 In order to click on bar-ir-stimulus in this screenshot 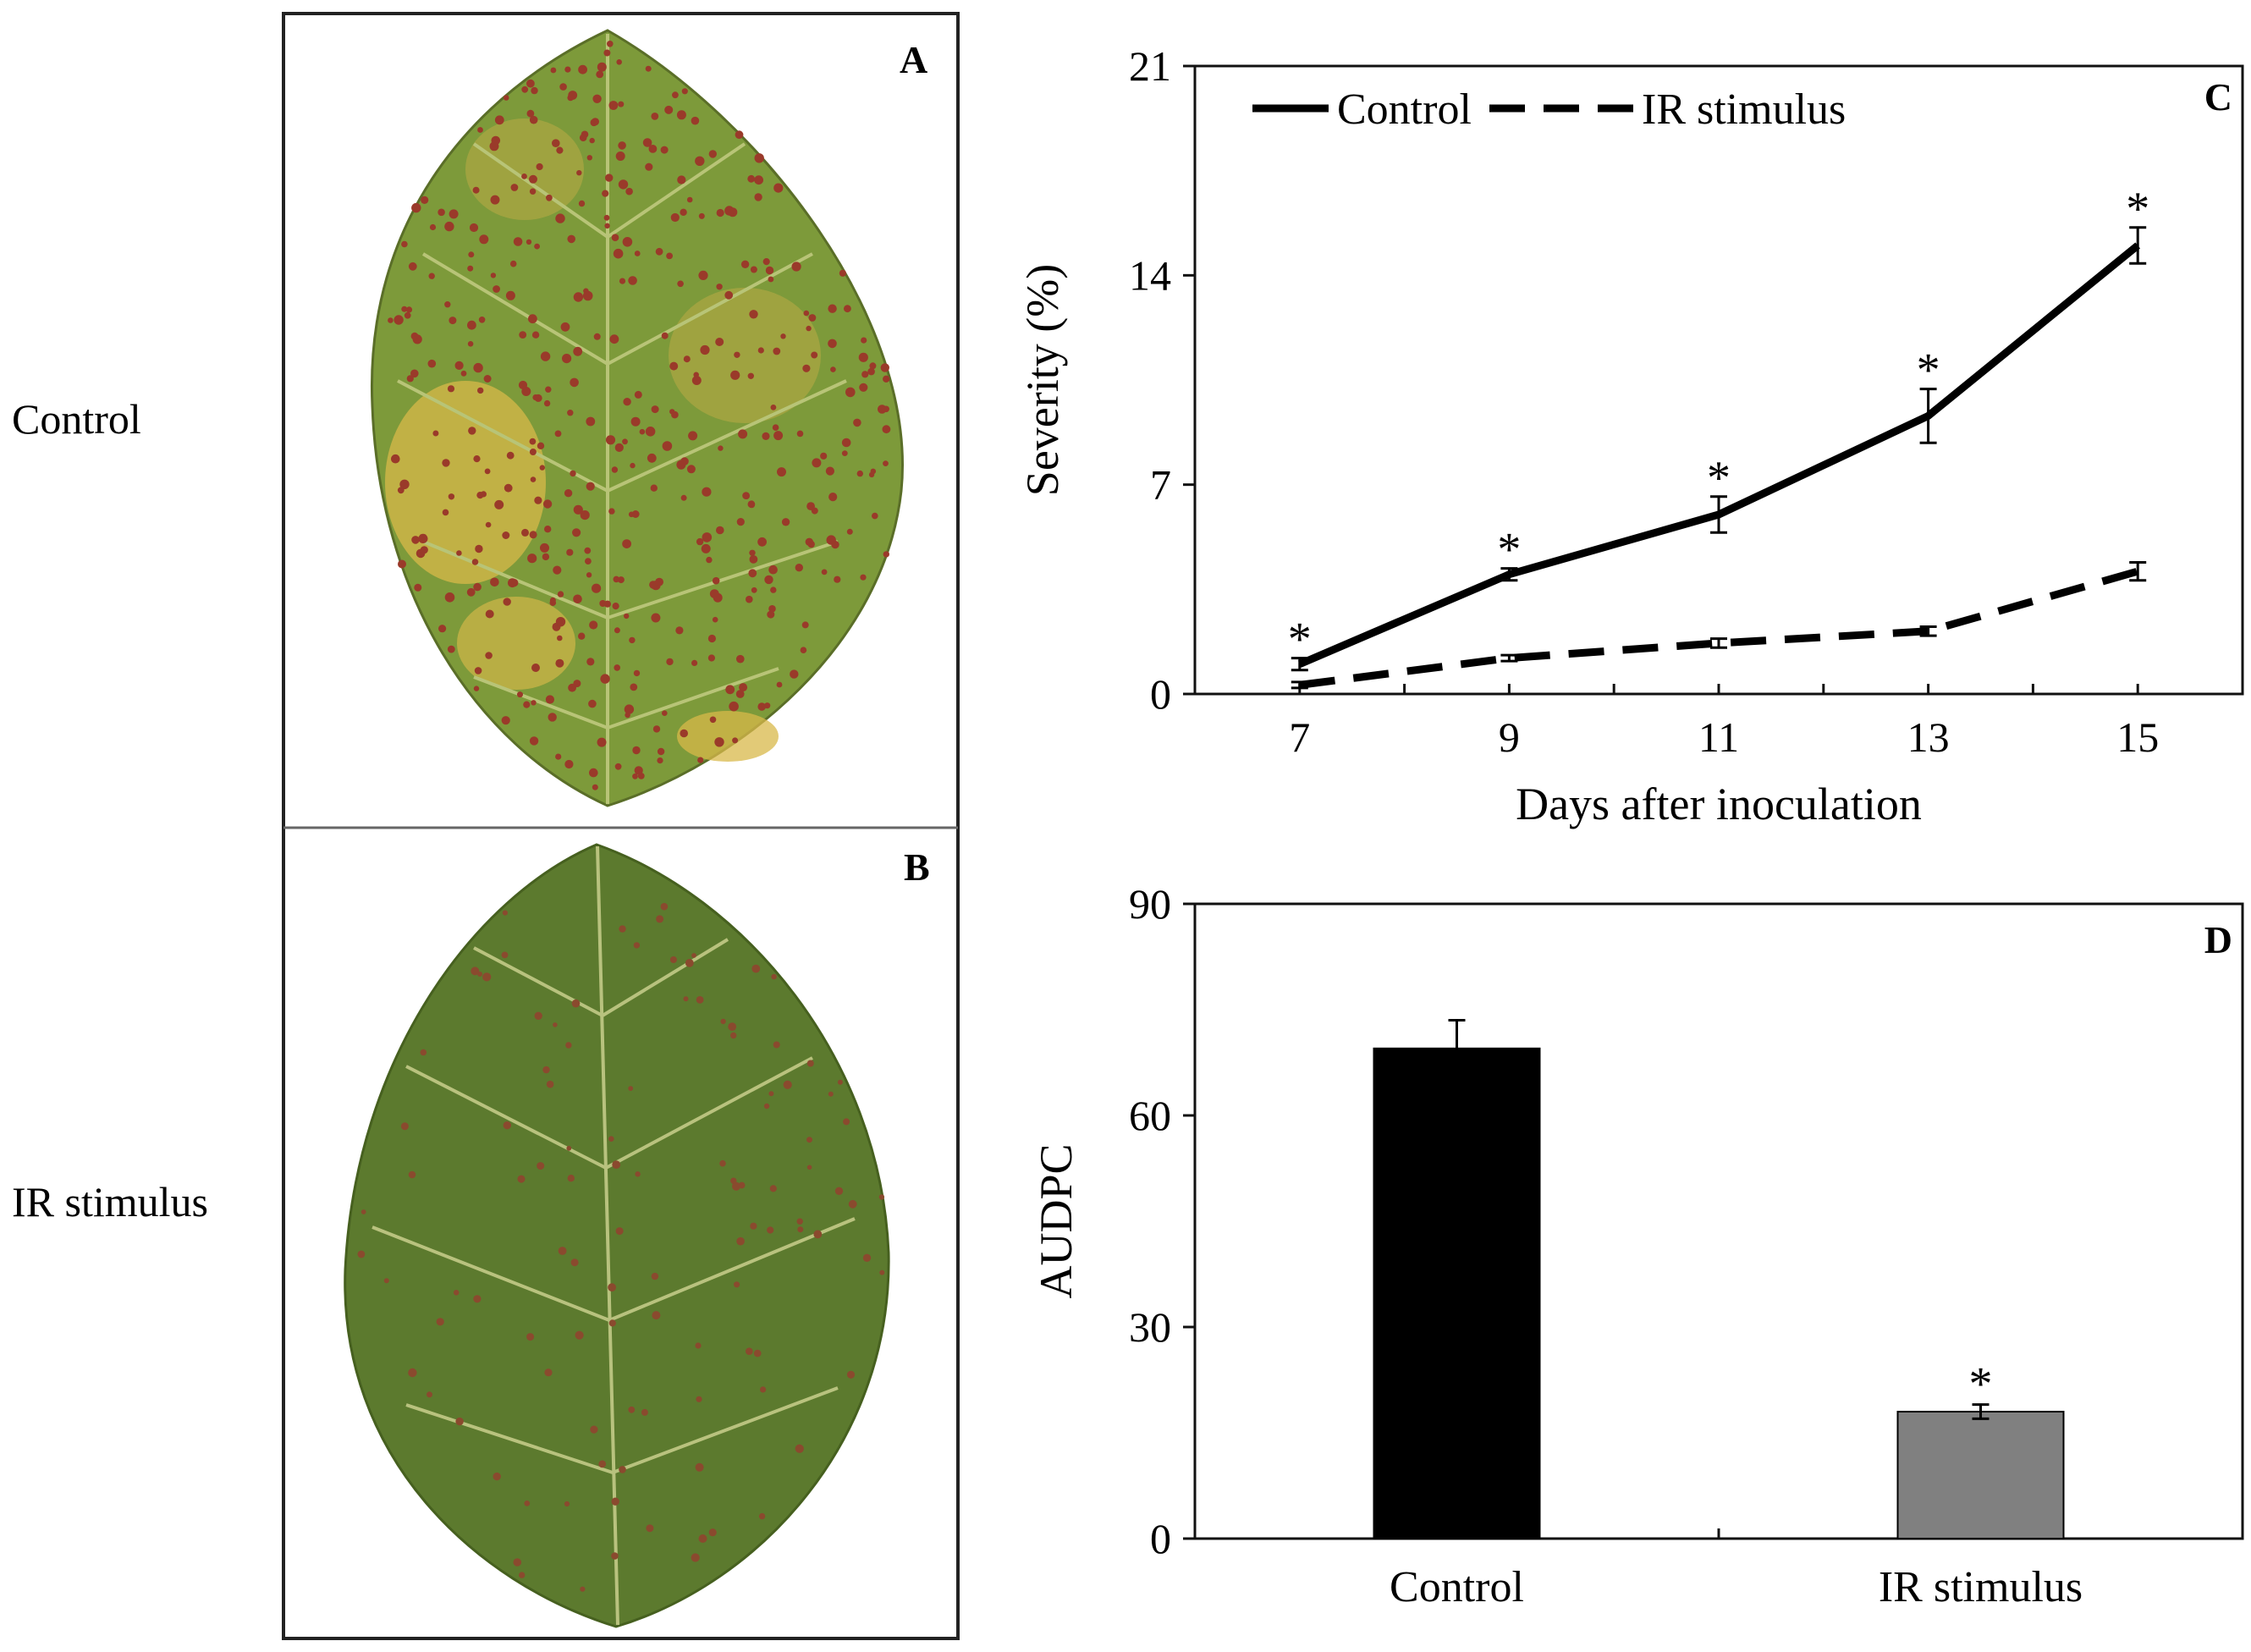, I will do `click(1980, 1475)`.